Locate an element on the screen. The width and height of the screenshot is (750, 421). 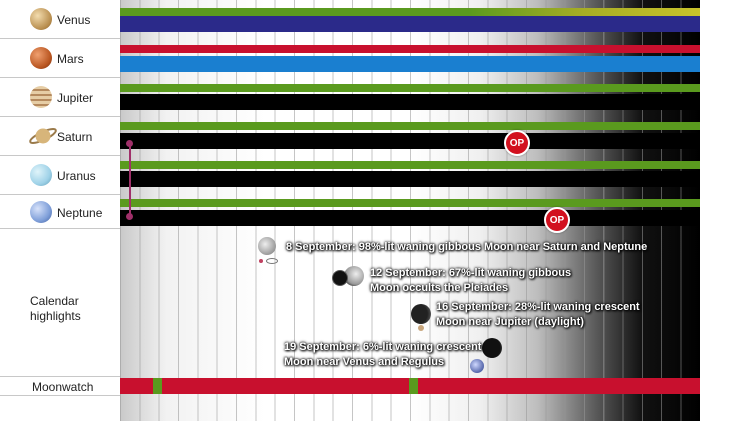
planet-row-uranus: Uranus is located at coordinates (60, 175).